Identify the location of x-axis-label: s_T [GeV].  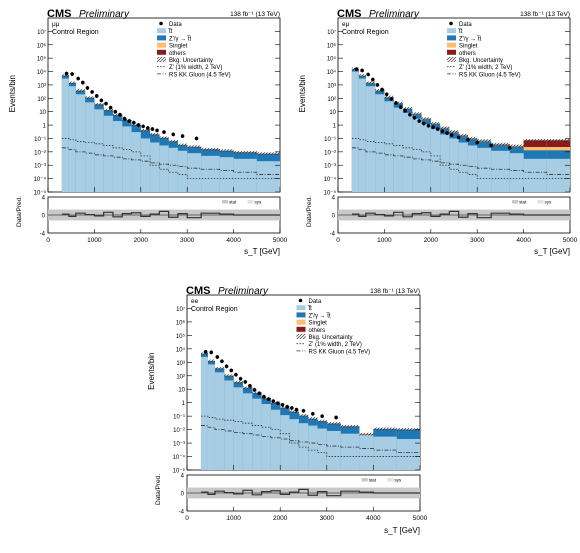
(402, 530).